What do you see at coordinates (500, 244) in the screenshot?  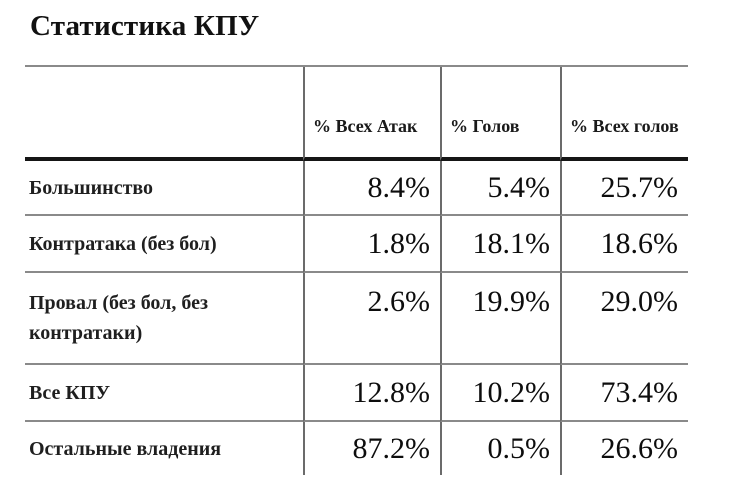 I see `value-cell: 18.1%` at bounding box center [500, 244].